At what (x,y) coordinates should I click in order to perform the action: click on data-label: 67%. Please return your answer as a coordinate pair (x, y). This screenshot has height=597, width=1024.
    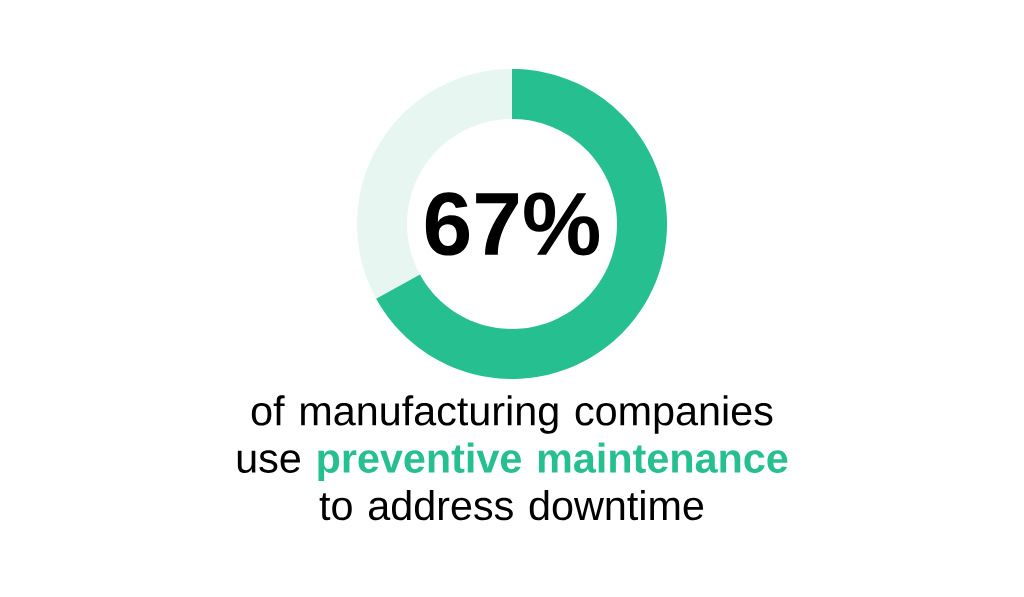
    Looking at the image, I should click on (512, 224).